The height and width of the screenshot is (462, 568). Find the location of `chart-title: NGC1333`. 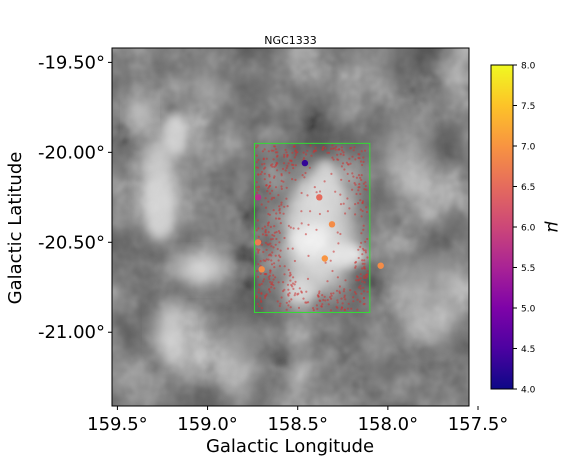

chart-title: NGC1333 is located at coordinates (290, 40).